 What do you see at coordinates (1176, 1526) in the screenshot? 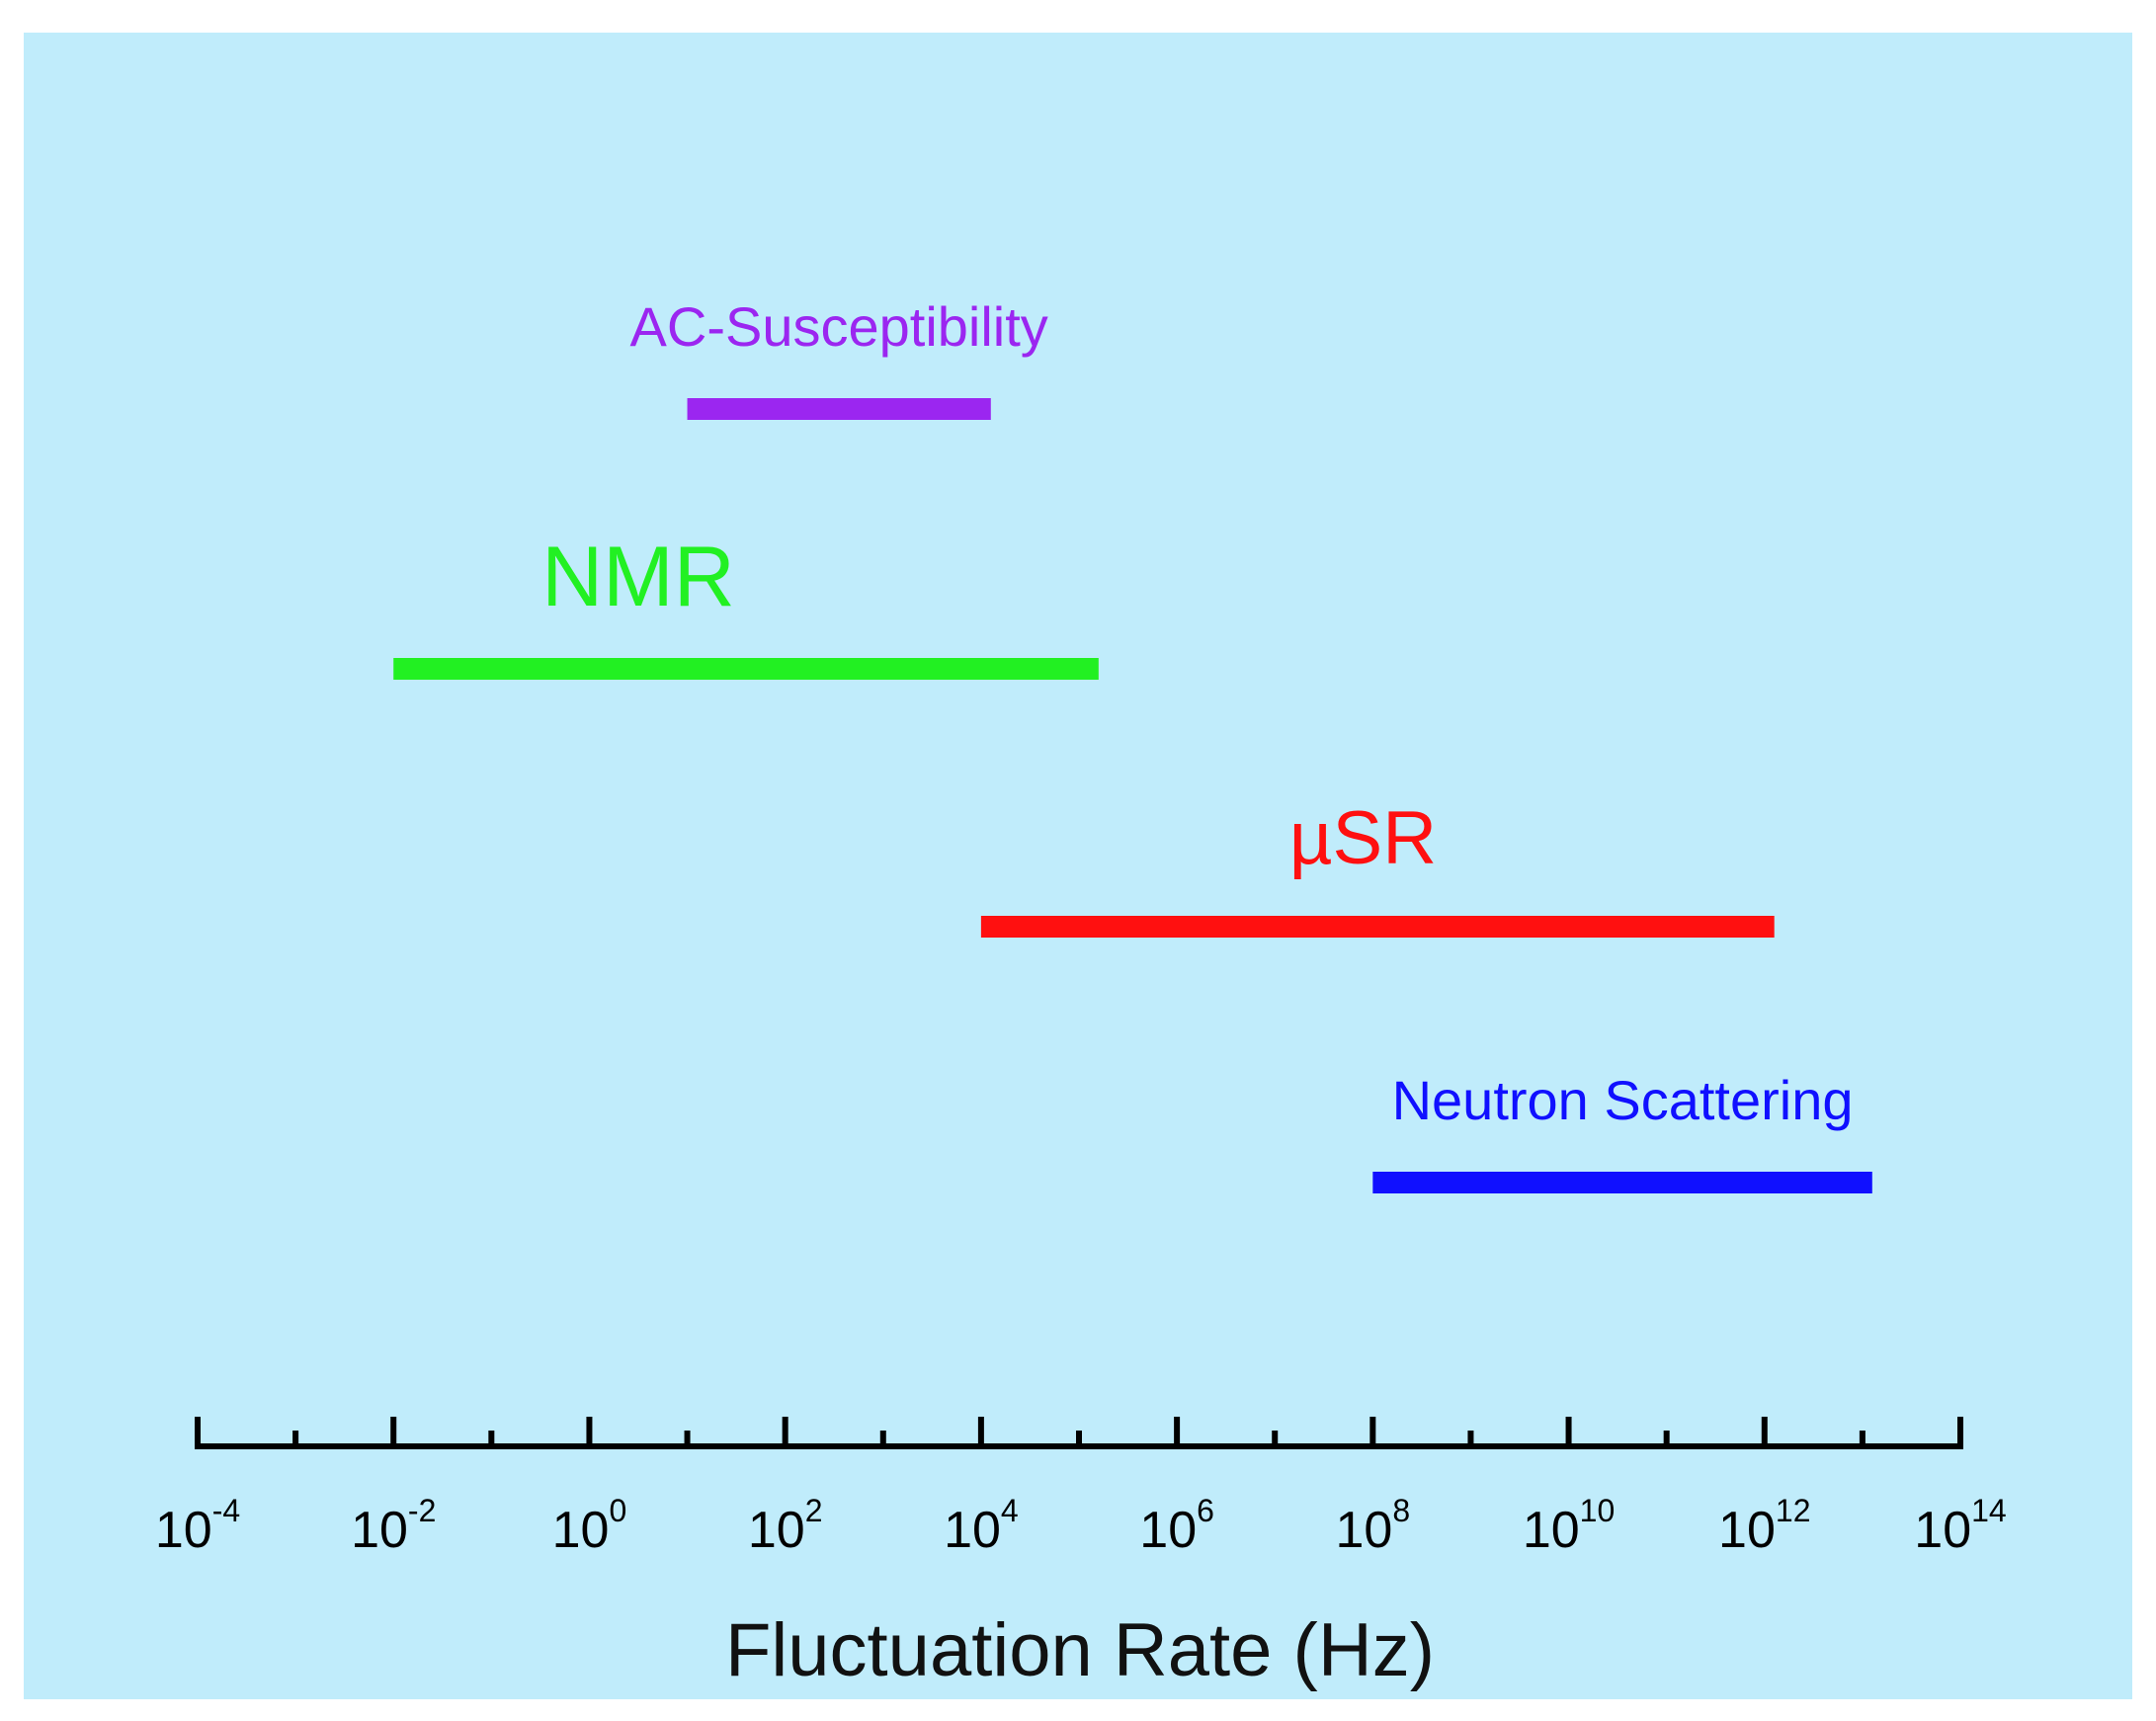
I see `x-tick-label: 10⁶` at bounding box center [1176, 1526].